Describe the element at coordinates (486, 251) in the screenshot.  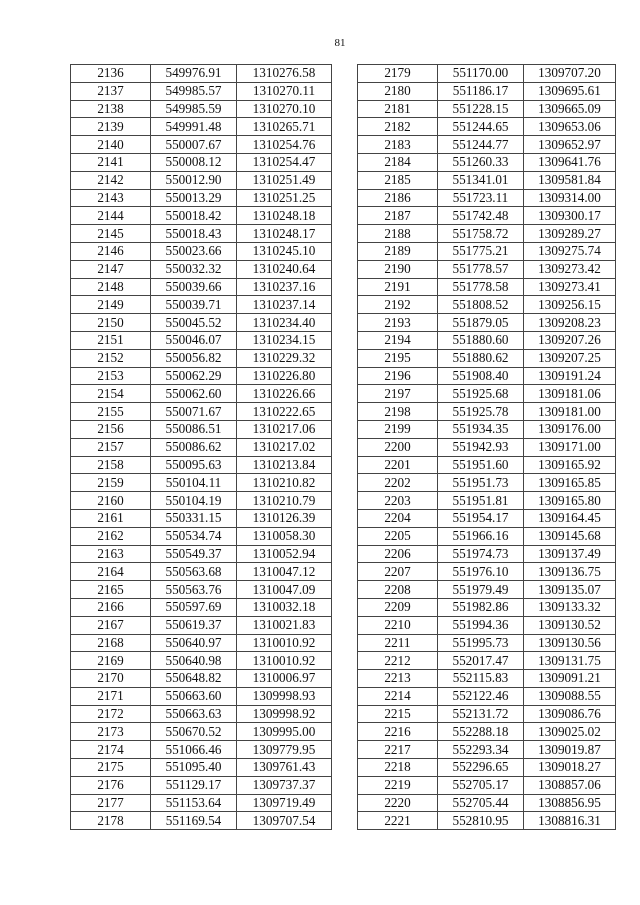
I see `table-row: 2189 551775.21 1309275.74` at that location.